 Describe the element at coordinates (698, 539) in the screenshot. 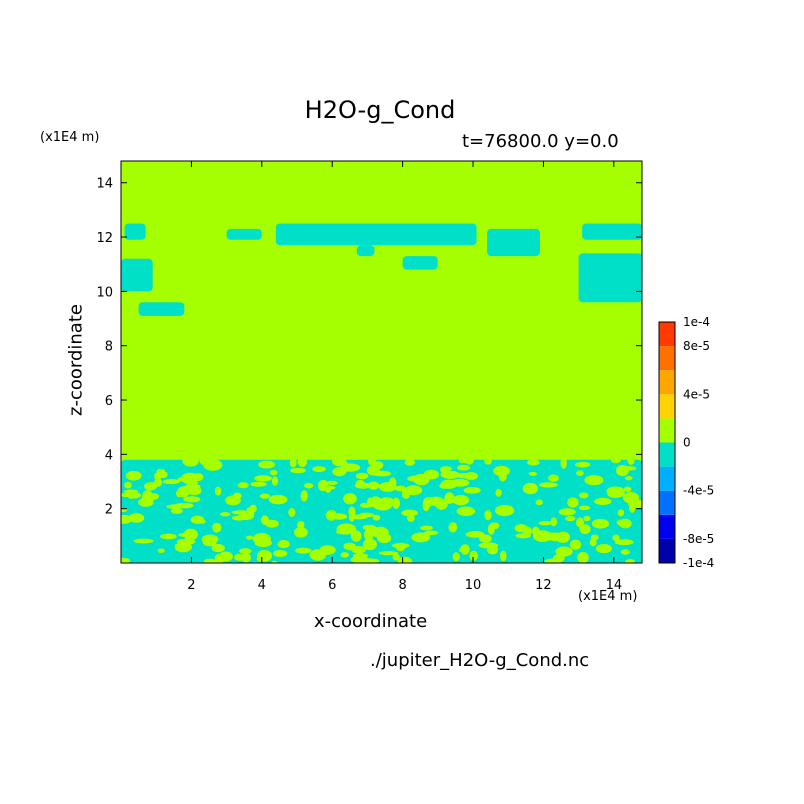

I see `colorbar-tick-label: -8e-5` at that location.